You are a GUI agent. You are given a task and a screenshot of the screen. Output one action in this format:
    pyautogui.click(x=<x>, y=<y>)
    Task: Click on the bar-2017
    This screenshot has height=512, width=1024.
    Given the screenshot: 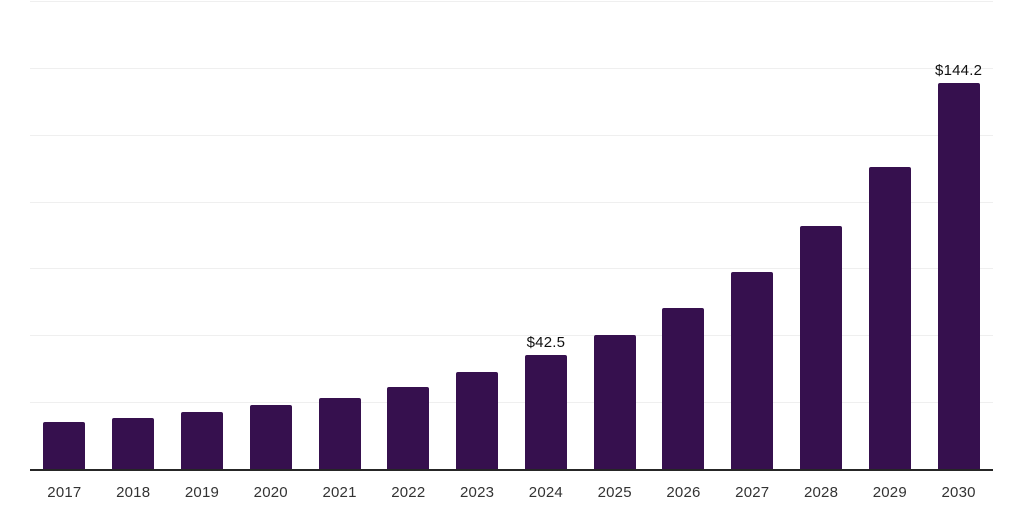 What is the action you would take?
    pyautogui.click(x=64, y=445)
    